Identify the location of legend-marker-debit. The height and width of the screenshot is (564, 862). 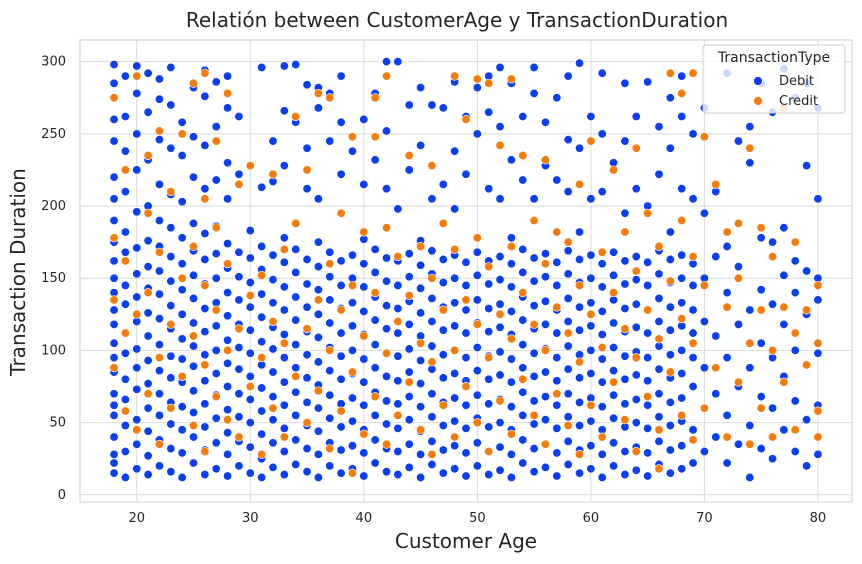
(758, 81).